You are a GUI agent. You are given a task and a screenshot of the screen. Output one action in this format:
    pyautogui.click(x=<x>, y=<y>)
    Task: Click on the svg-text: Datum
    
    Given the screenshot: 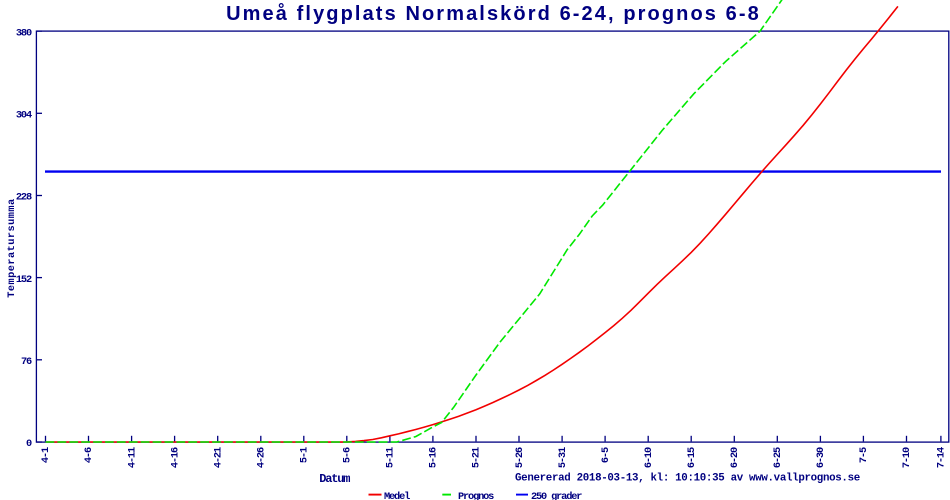 What is the action you would take?
    pyautogui.click(x=334, y=479)
    